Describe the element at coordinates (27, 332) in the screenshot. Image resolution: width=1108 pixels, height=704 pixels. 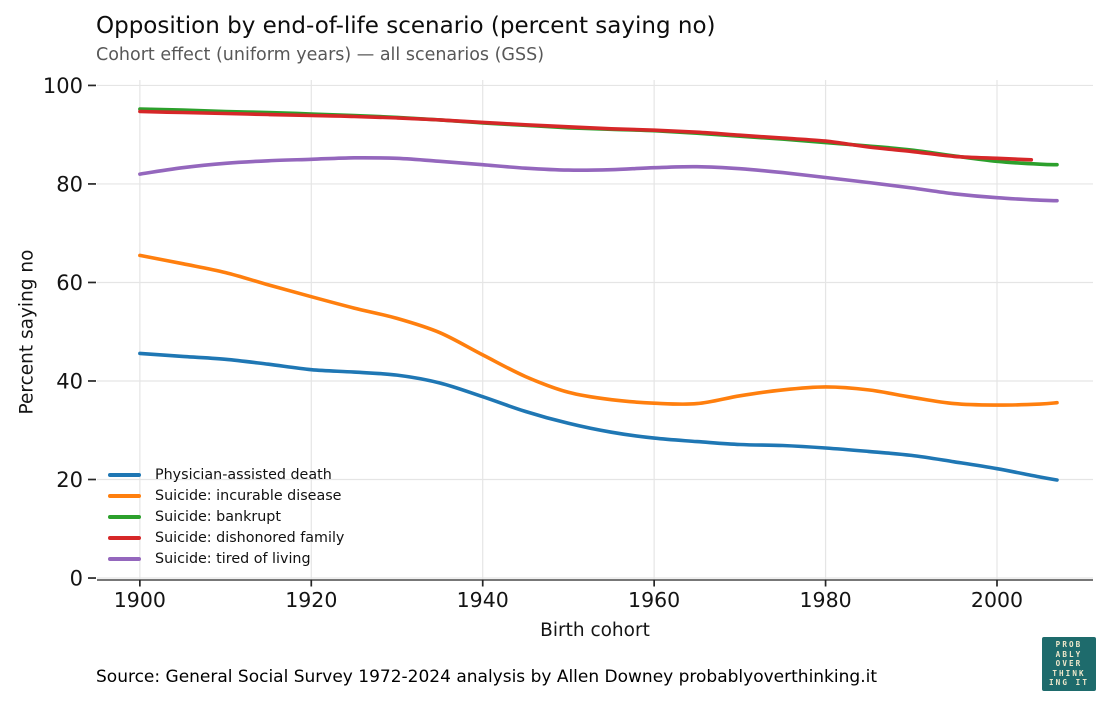
I see `y-axis-label: Percent saying no` at that location.